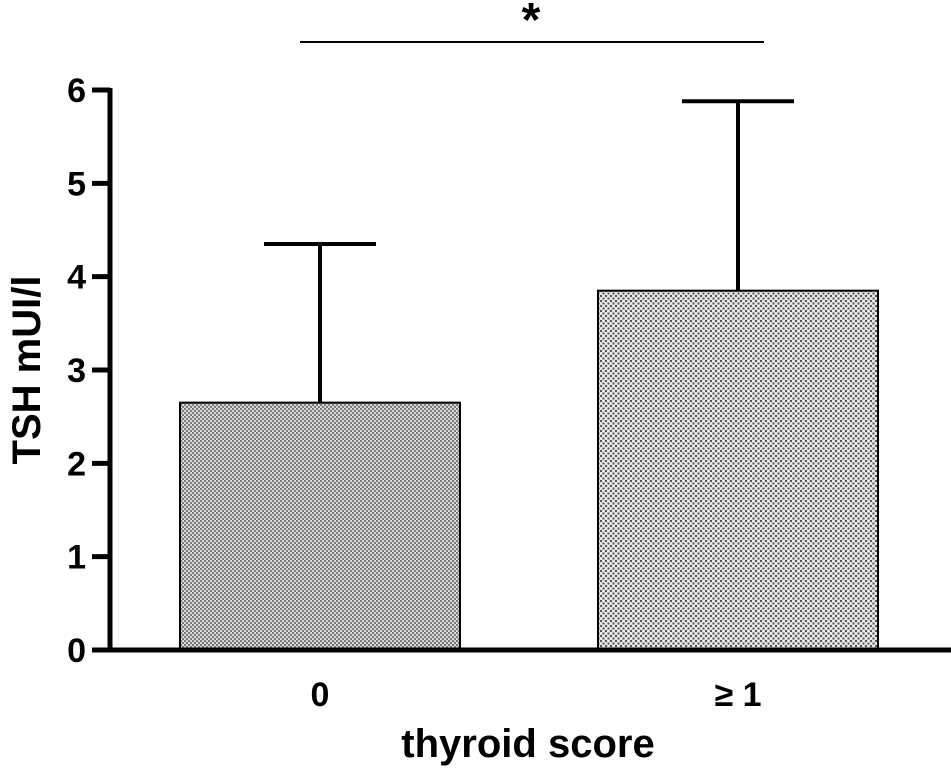 The height and width of the screenshot is (769, 951). Describe the element at coordinates (737, 695) in the screenshot. I see `x-tick-label-1: ≥ 1` at that location.